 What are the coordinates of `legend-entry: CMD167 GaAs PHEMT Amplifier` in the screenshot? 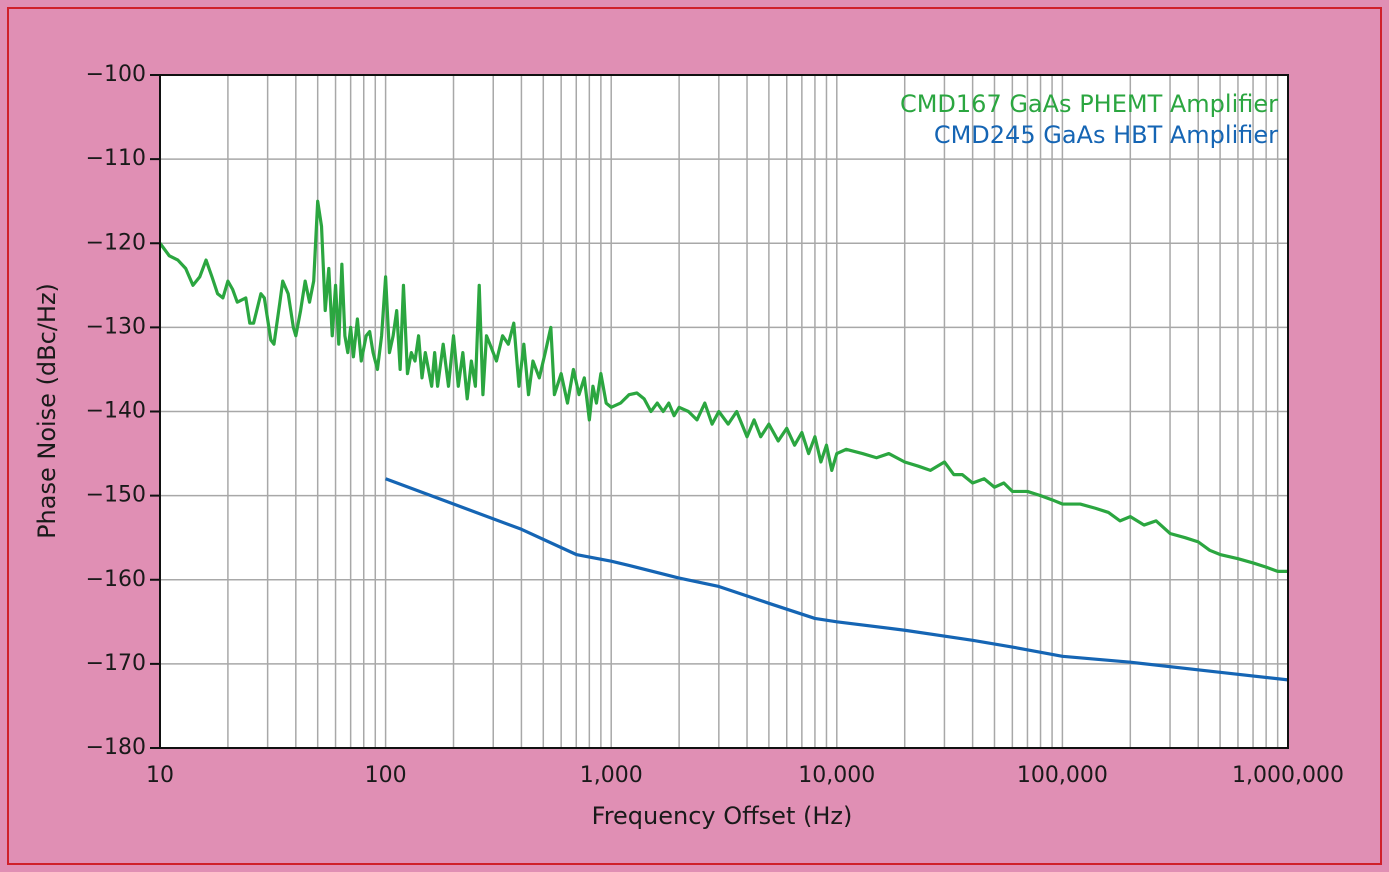 It's located at (1089, 104).